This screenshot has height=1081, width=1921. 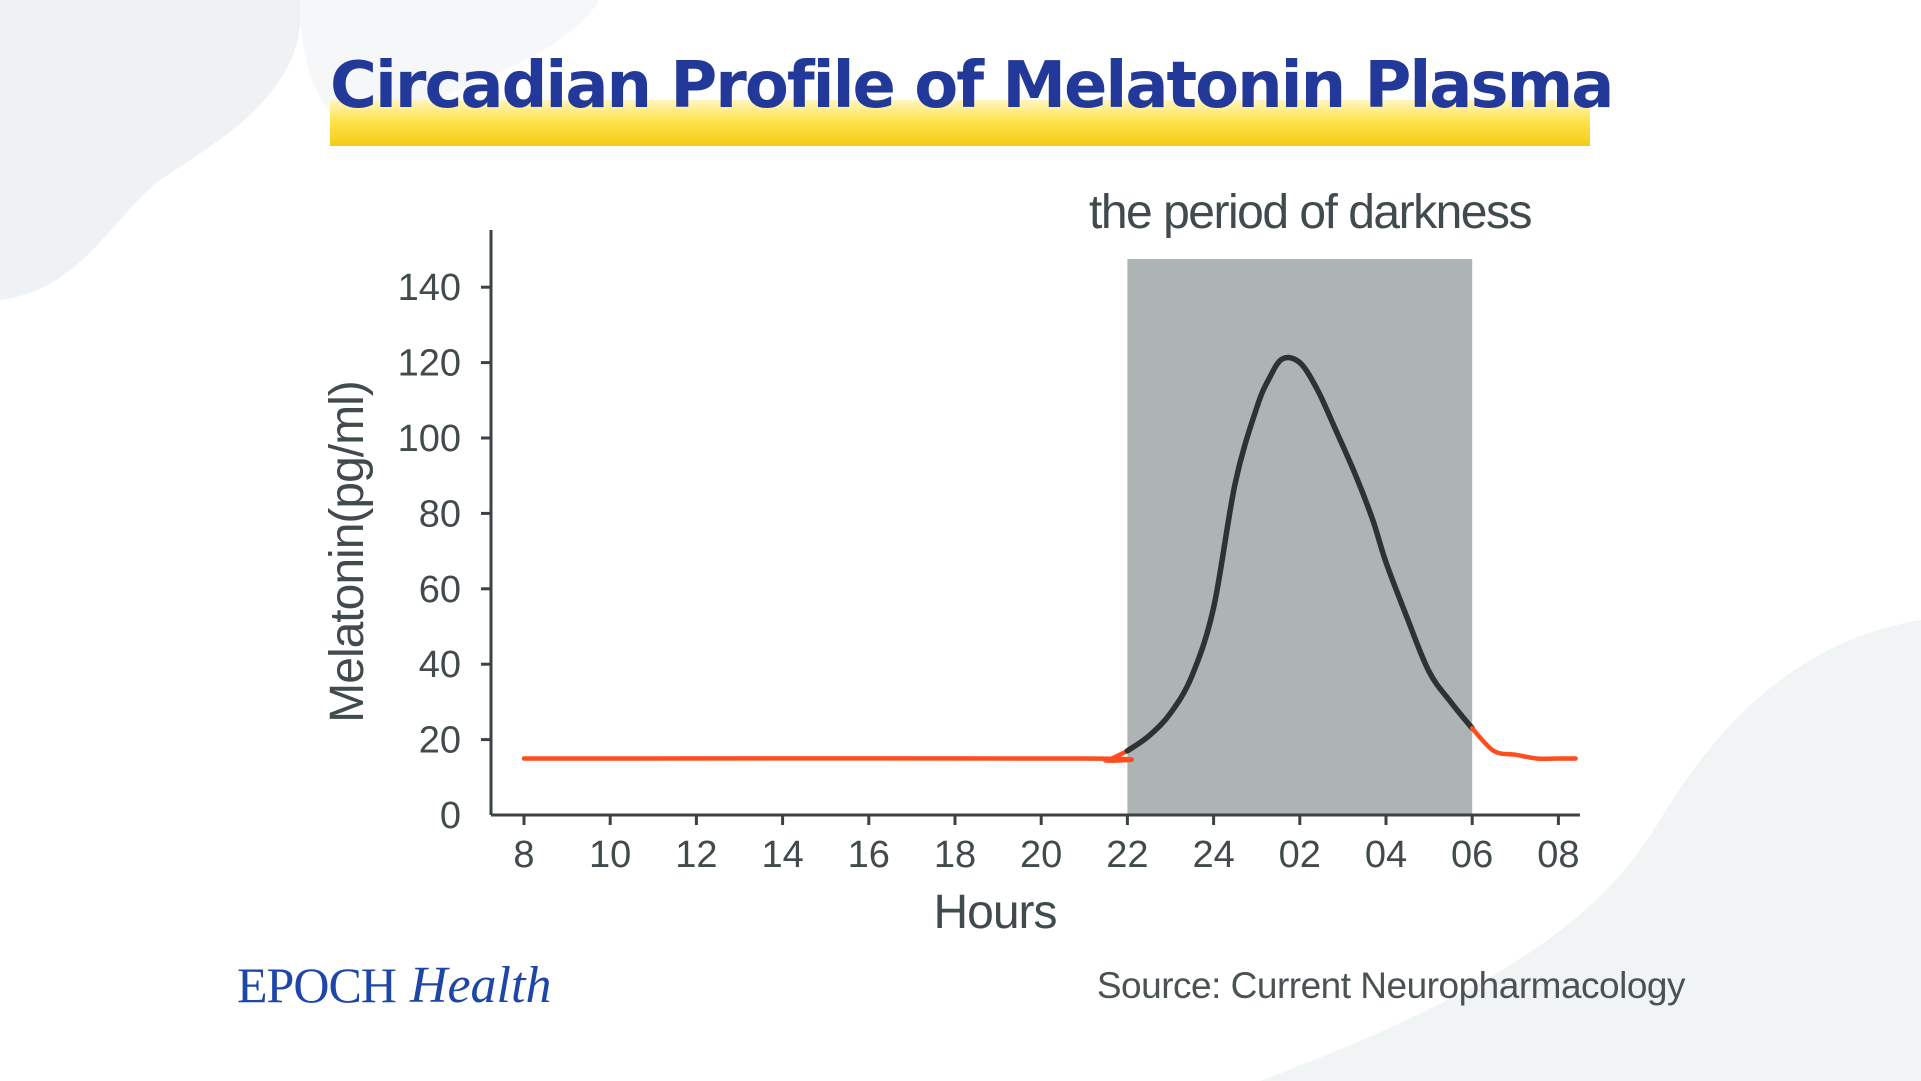 I want to click on x-tick-label: 08, so click(x=1558, y=855).